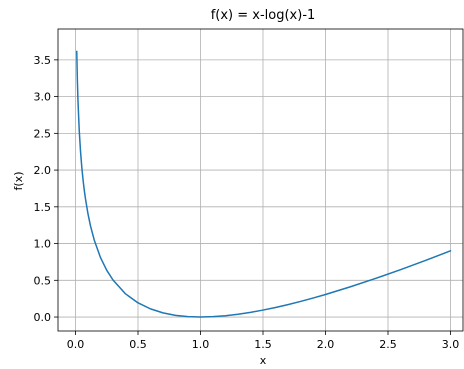 The height and width of the screenshot is (369, 464). What do you see at coordinates (43, 317) in the screenshot?
I see `y-tick-label: 0.0` at bounding box center [43, 317].